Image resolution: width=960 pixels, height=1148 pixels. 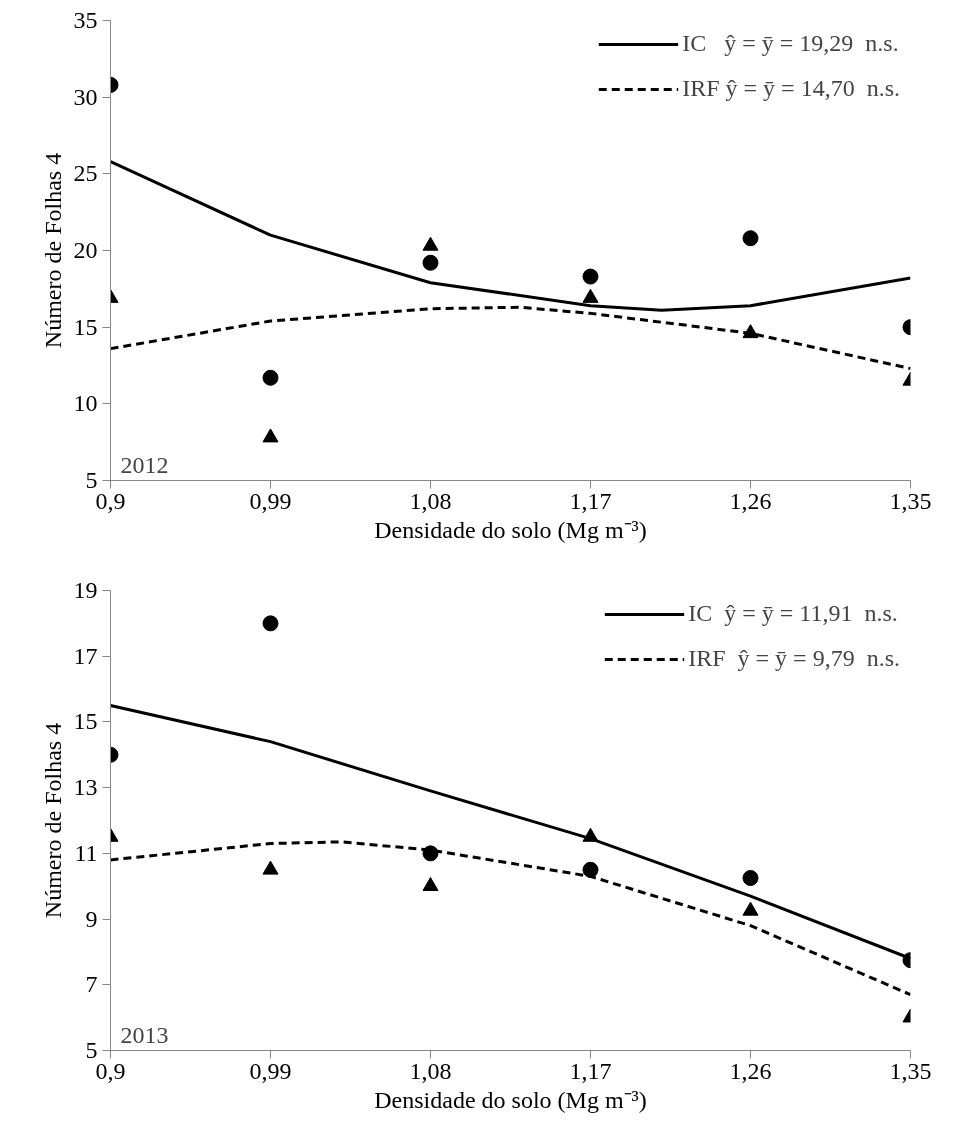 What do you see at coordinates (790, 43) in the screenshot?
I see `legend-label: IC ŷ = ȳ = 19,29 n.s.` at bounding box center [790, 43].